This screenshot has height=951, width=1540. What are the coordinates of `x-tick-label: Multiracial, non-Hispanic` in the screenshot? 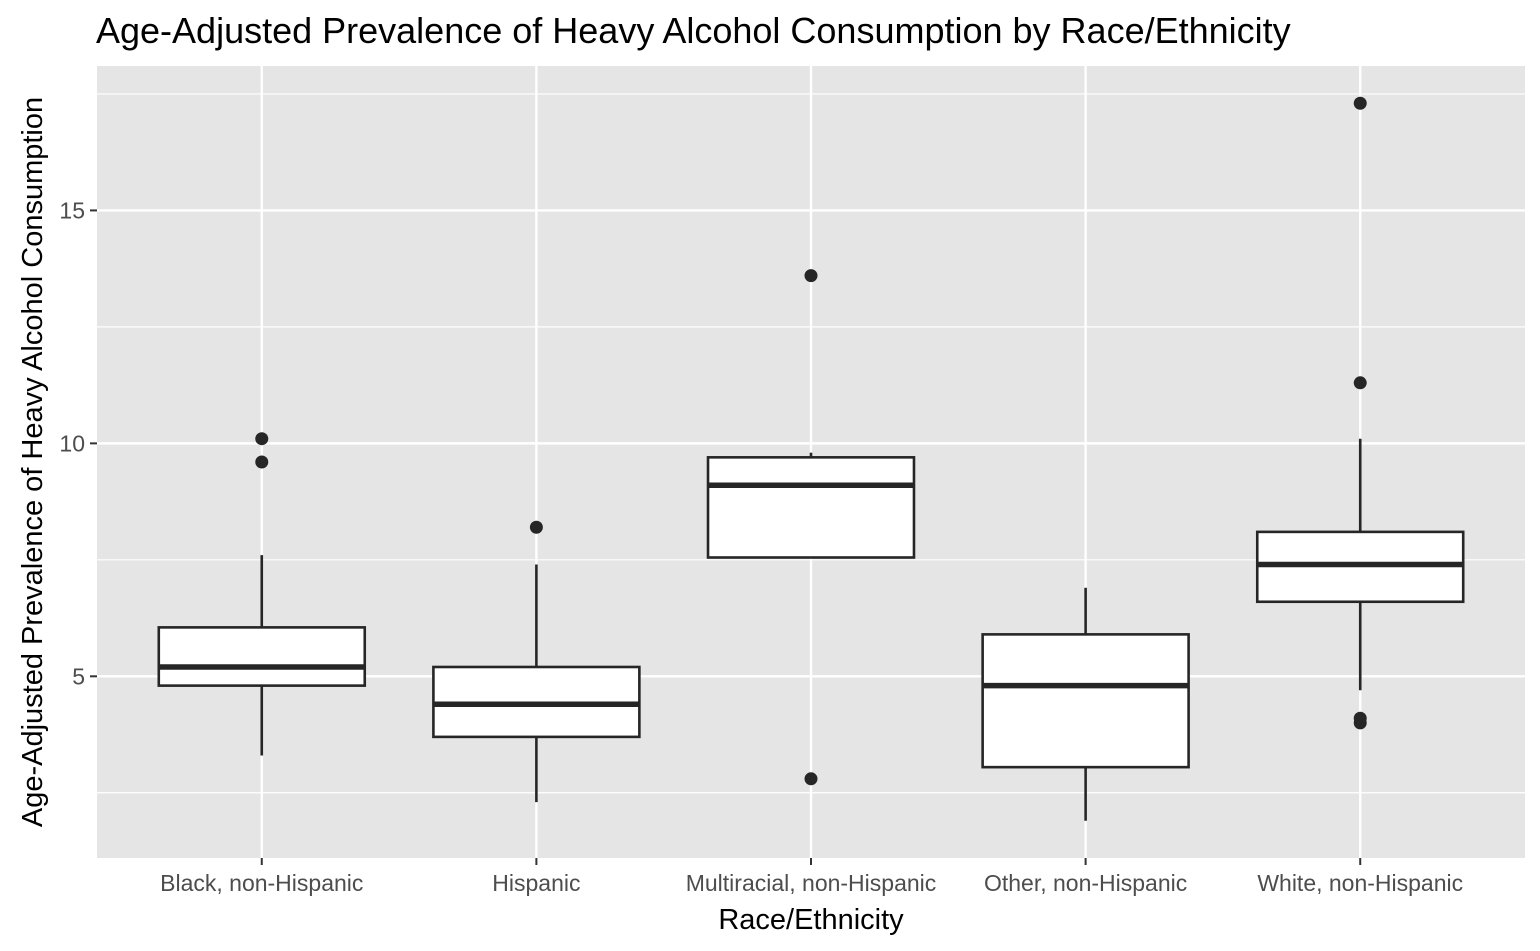 It's located at (811, 883).